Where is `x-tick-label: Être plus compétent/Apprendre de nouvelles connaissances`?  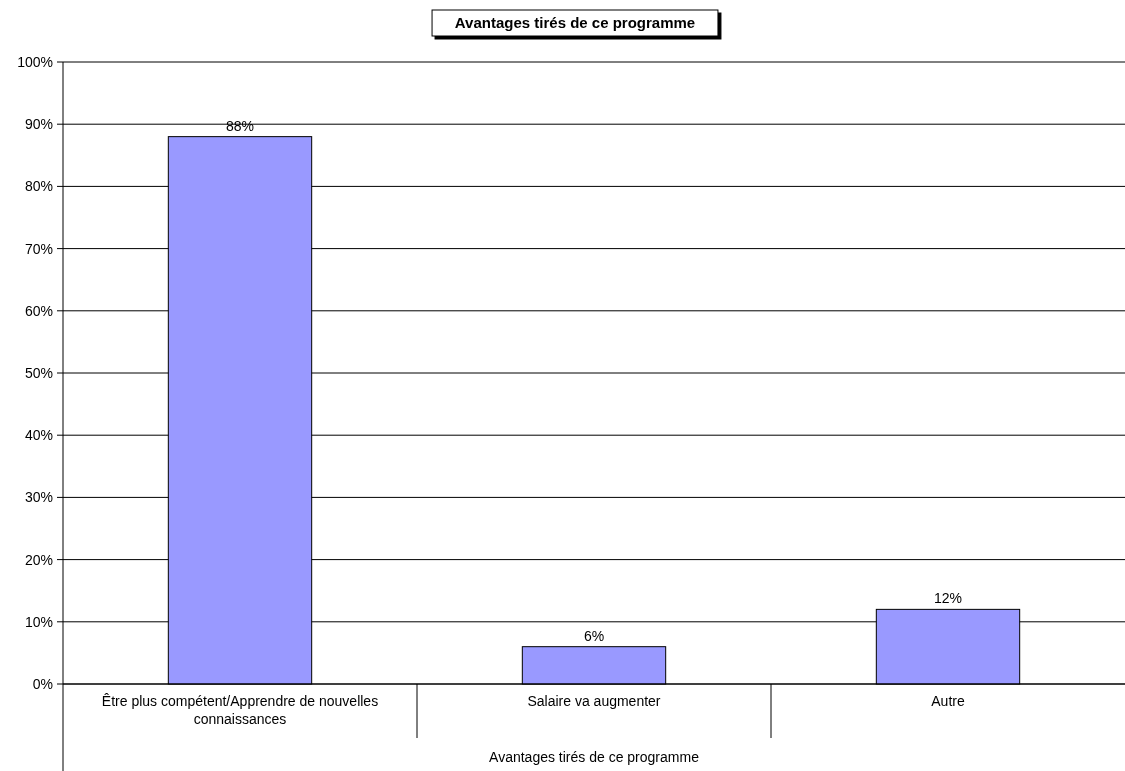 x-tick-label: Être plus compétent/Apprendre de nouvelles connaissances is located at coordinates (240, 710).